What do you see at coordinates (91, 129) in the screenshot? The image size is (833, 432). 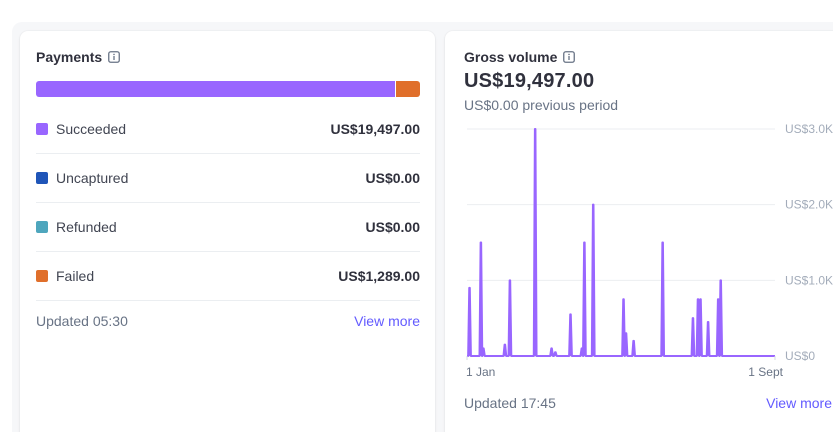 I see `legend-label: Succeeded` at bounding box center [91, 129].